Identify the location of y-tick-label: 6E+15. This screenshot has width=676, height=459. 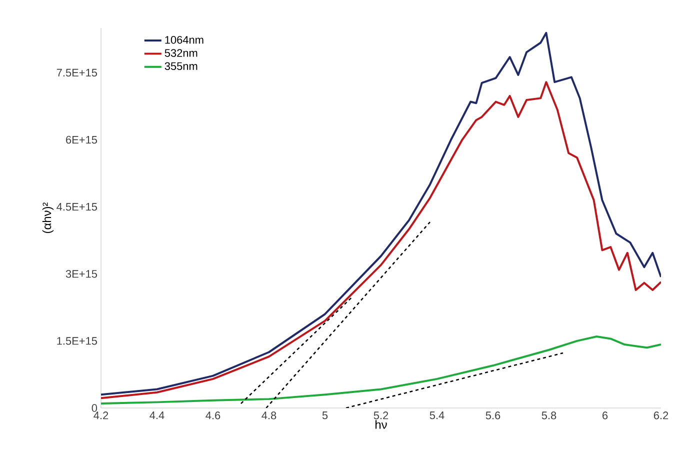
(82, 140).